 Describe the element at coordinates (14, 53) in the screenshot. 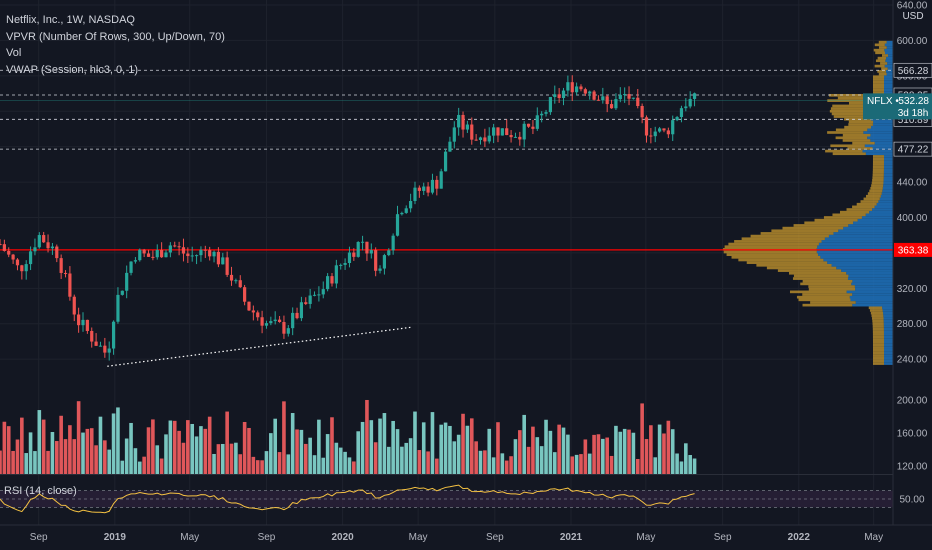

I see `volume-indicator: Vol` at that location.